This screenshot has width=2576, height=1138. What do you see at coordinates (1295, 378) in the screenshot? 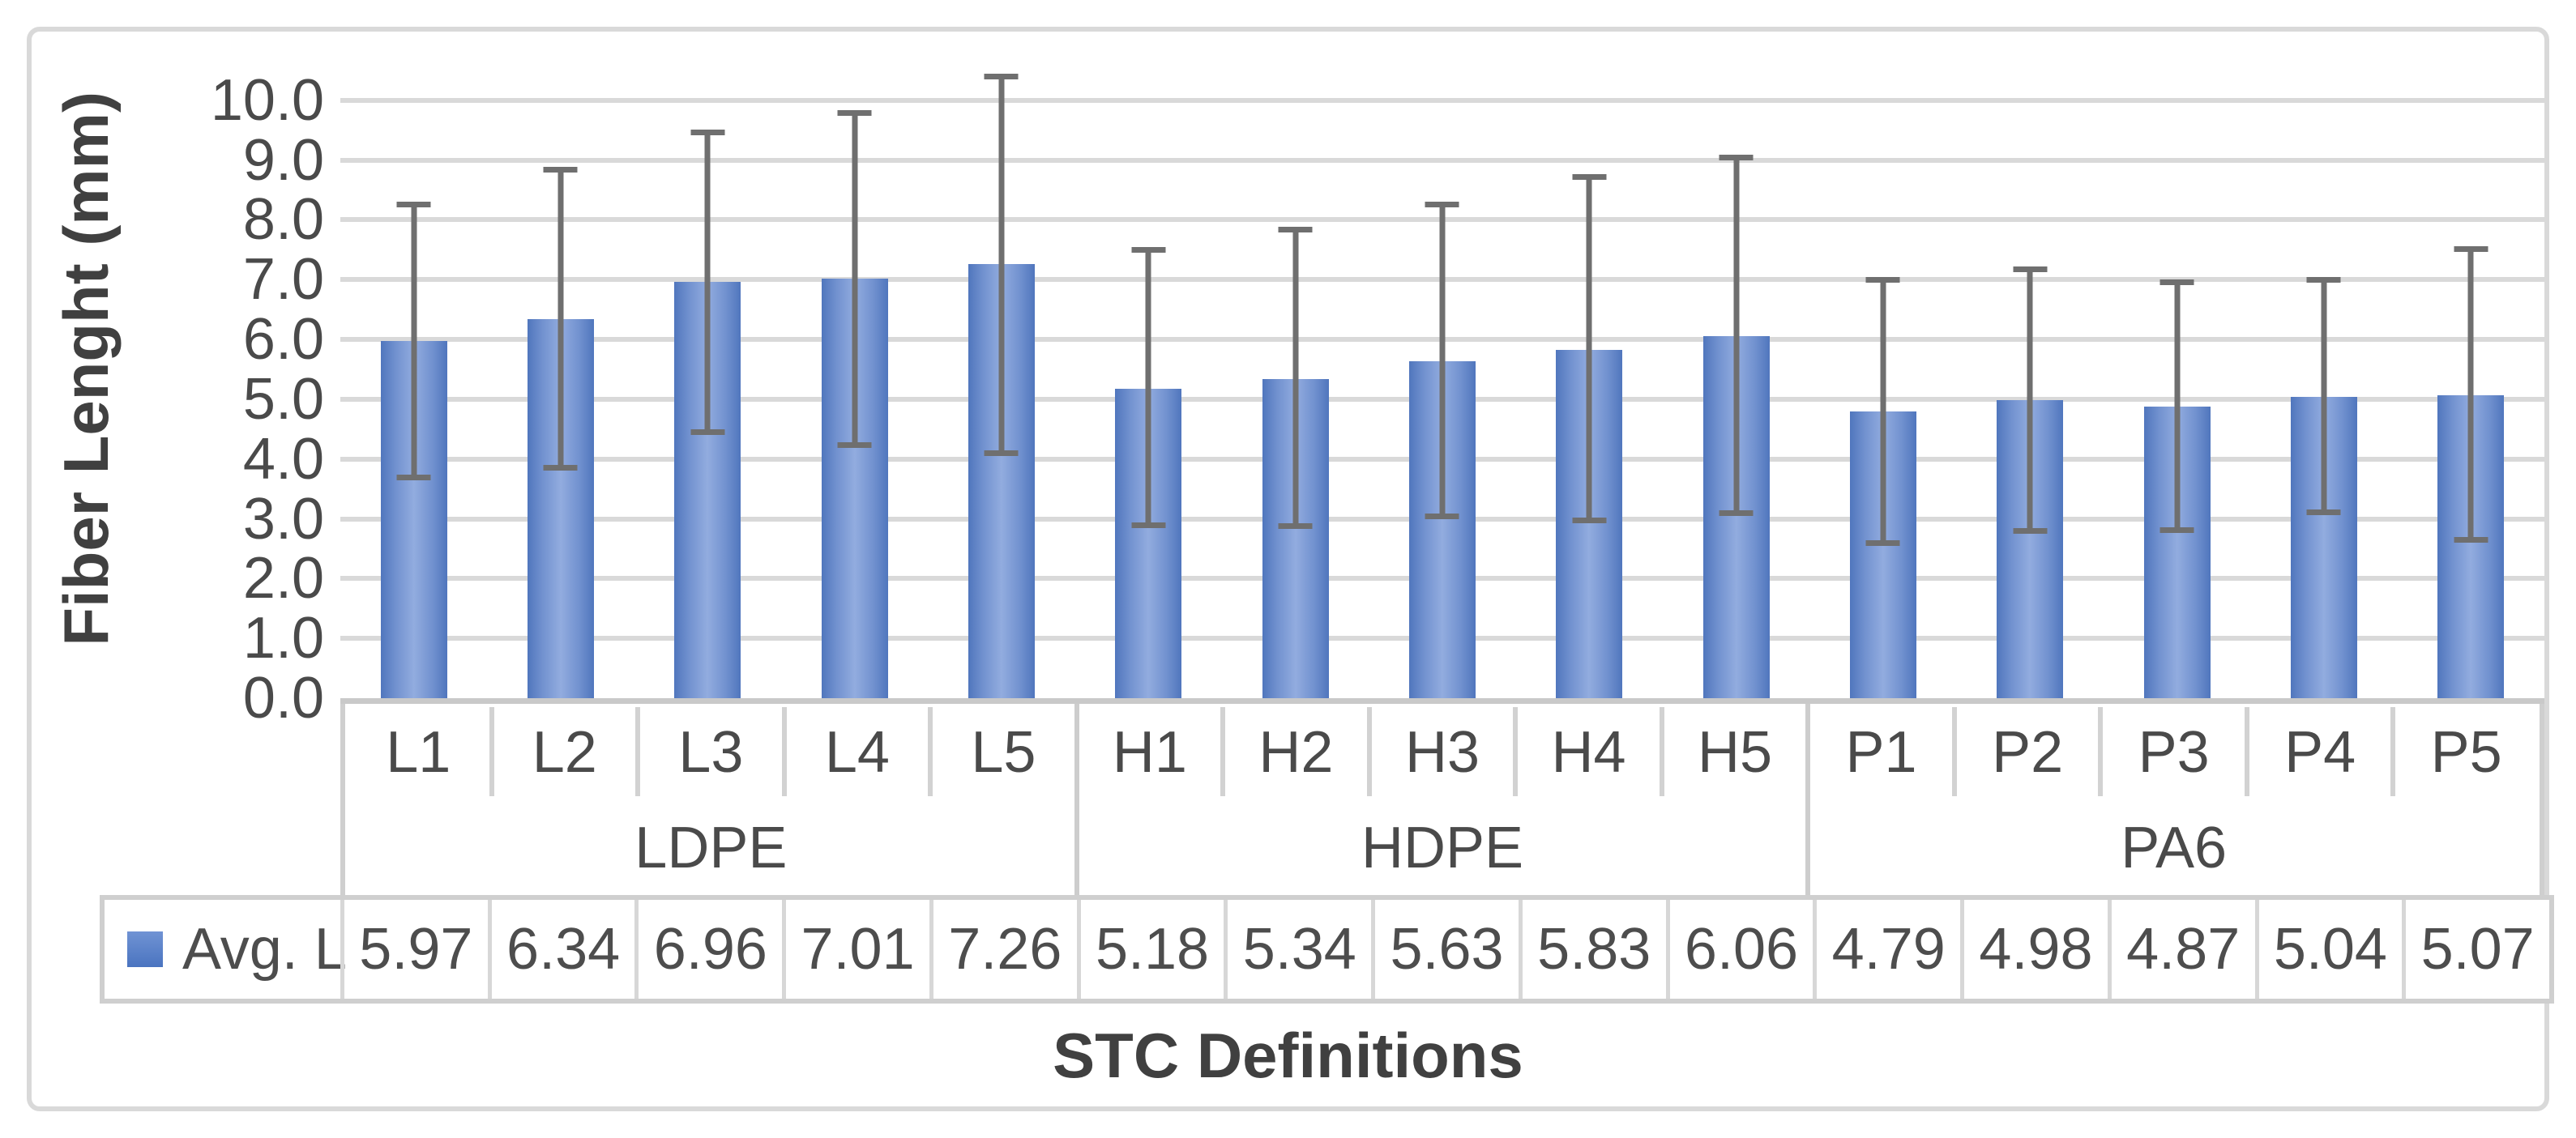
I see `error-bar-H2` at bounding box center [1295, 378].